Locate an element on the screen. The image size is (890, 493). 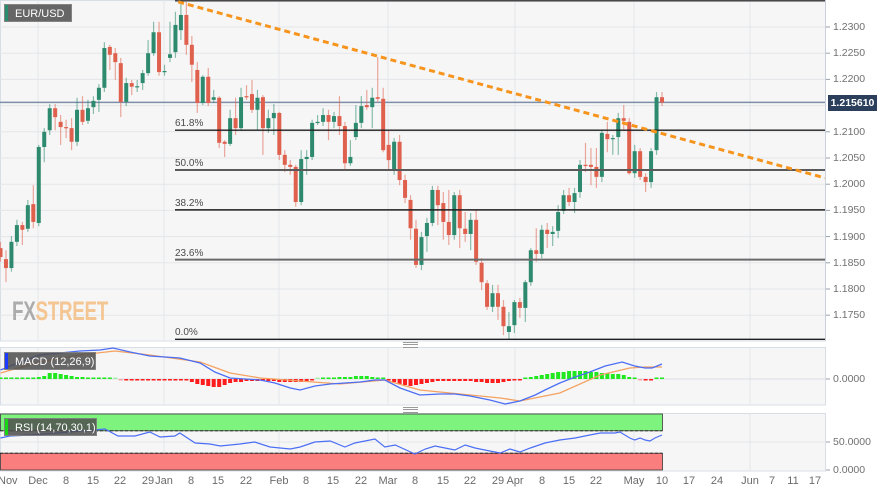
date-axis-label: 7 is located at coordinates (772, 481).